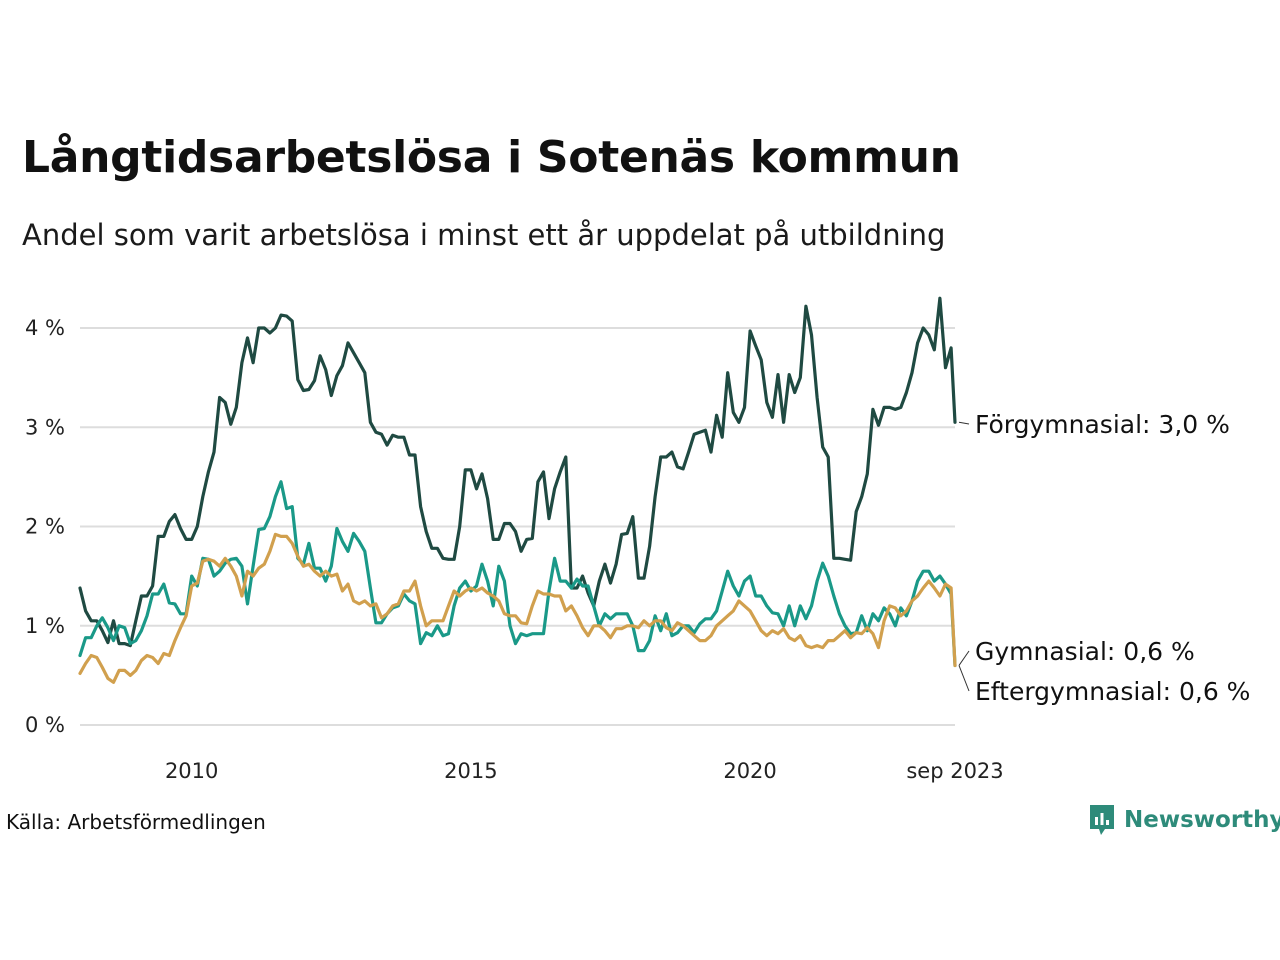 The image size is (1280, 960). Describe the element at coordinates (1202, 820) in the screenshot. I see `newsworthy-logo-text: Newsworthy` at that location.